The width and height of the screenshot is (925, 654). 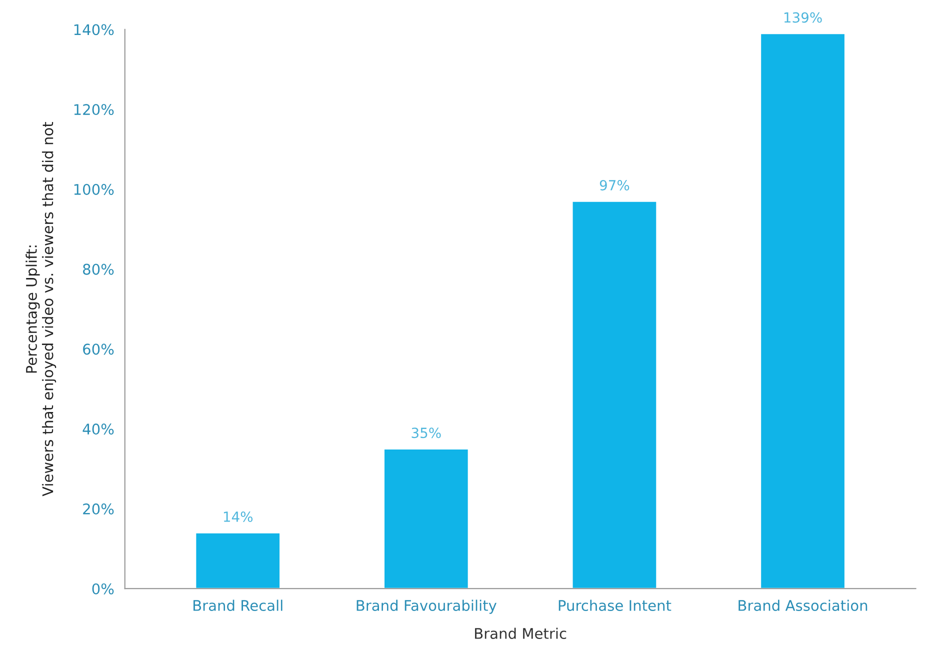 I want to click on y-tick-label: 140%, so click(x=94, y=30).